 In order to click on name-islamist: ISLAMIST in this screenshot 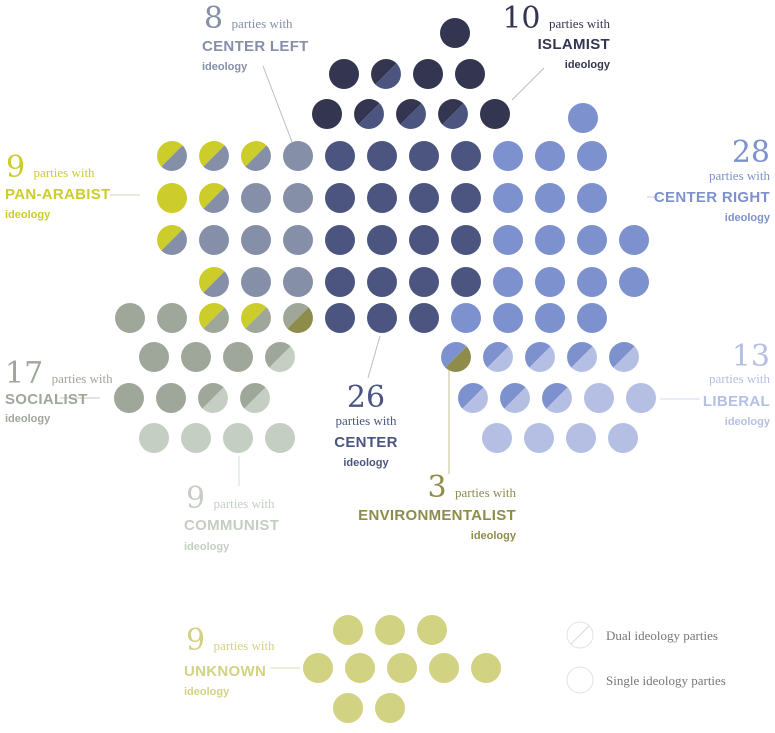, I will do `click(574, 44)`.